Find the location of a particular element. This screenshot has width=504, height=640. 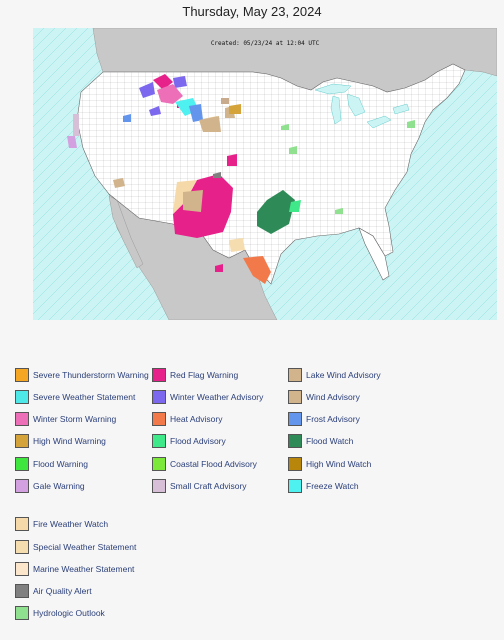

legend-item: Severe Thunderstorm Warning is located at coordinates (82, 375).